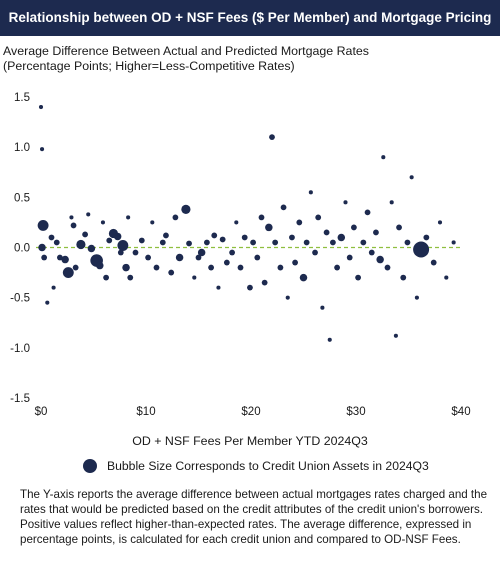 This screenshot has height=576, width=500. What do you see at coordinates (22, 148) in the screenshot?
I see `y-tick-label: 1.0` at bounding box center [22, 148].